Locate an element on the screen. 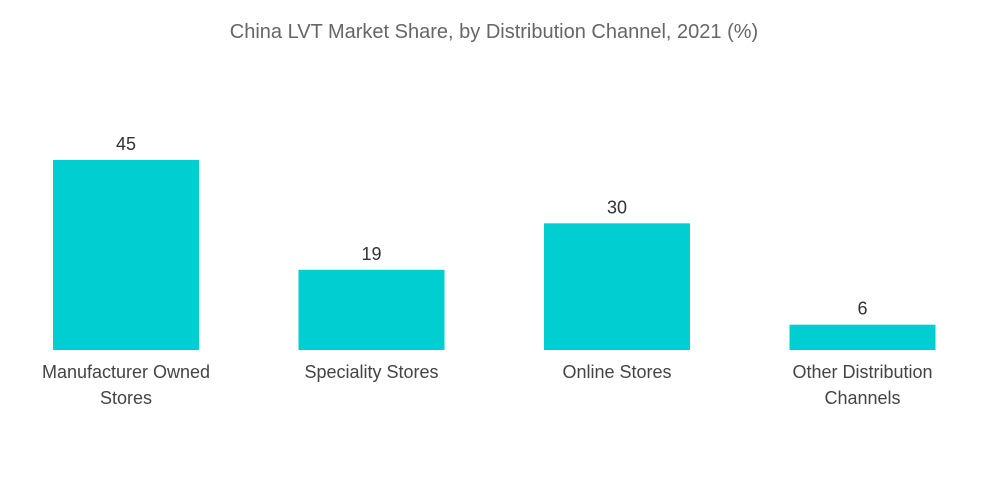 Image resolution: width=1000 pixels, height=504 pixels. category-label-1: Speciality Stores is located at coordinates (371, 372).